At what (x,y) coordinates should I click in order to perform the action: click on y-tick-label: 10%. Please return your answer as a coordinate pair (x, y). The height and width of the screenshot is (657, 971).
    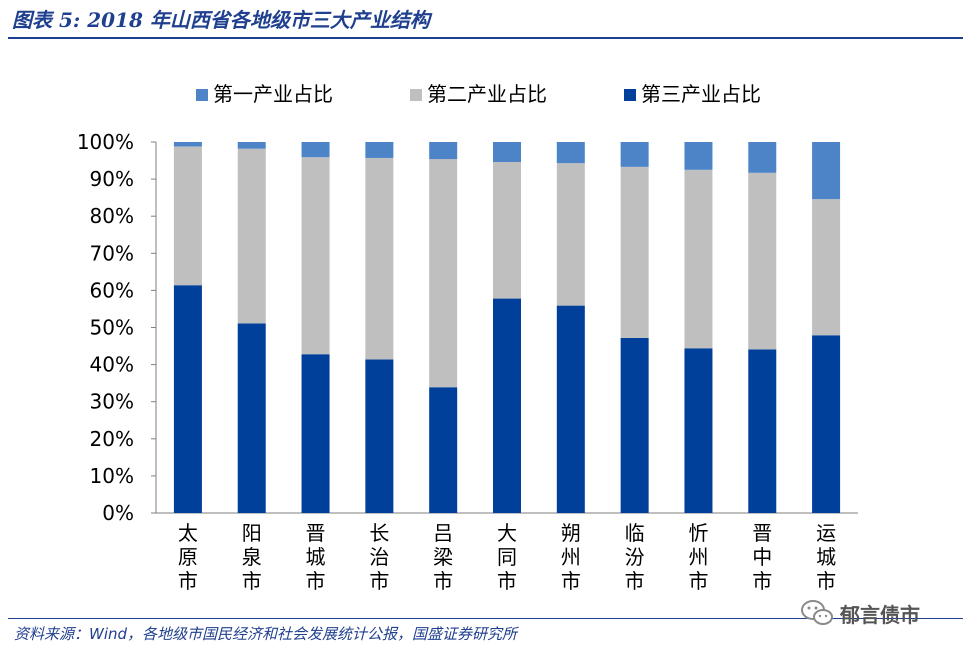
    Looking at the image, I should click on (112, 476).